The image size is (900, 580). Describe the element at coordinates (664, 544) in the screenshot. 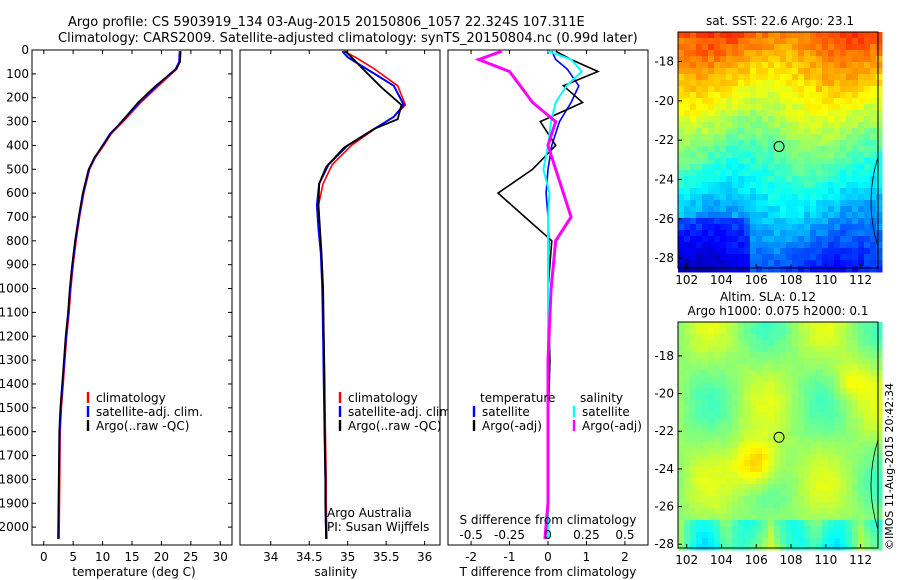

I see `y-tick-label: -28` at that location.